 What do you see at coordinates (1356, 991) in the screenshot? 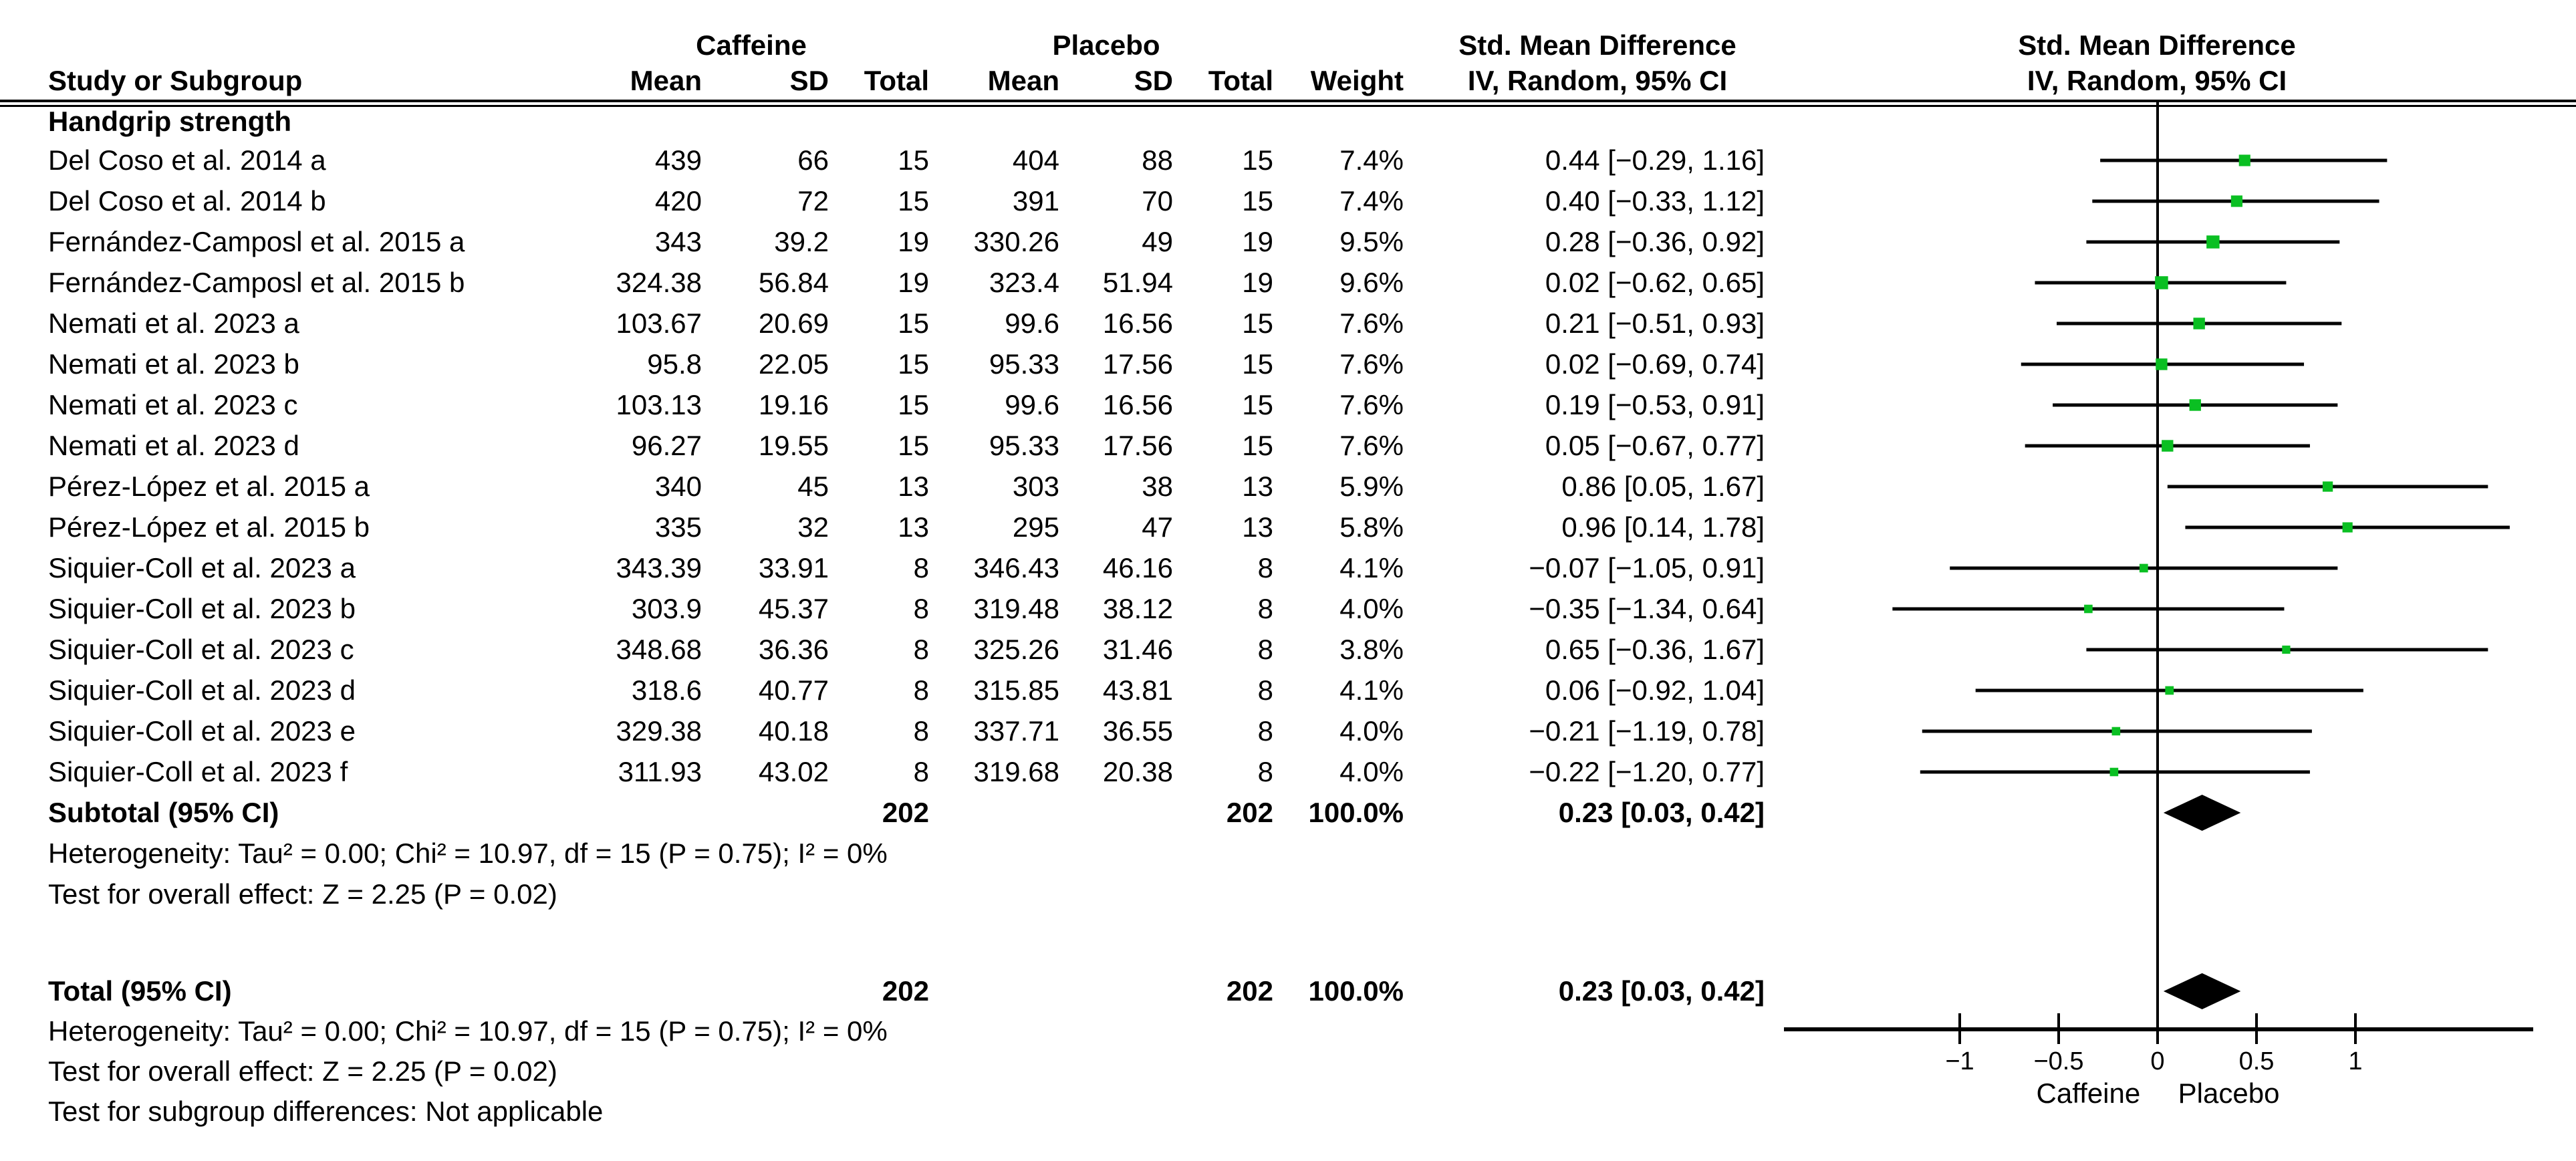
I see `total-weight: 100.0%` at bounding box center [1356, 991].